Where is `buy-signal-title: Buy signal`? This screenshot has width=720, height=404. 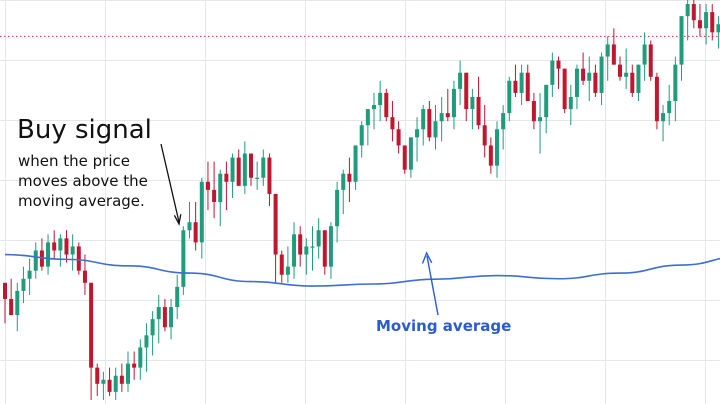
buy-signal-title: Buy signal is located at coordinates (84, 130).